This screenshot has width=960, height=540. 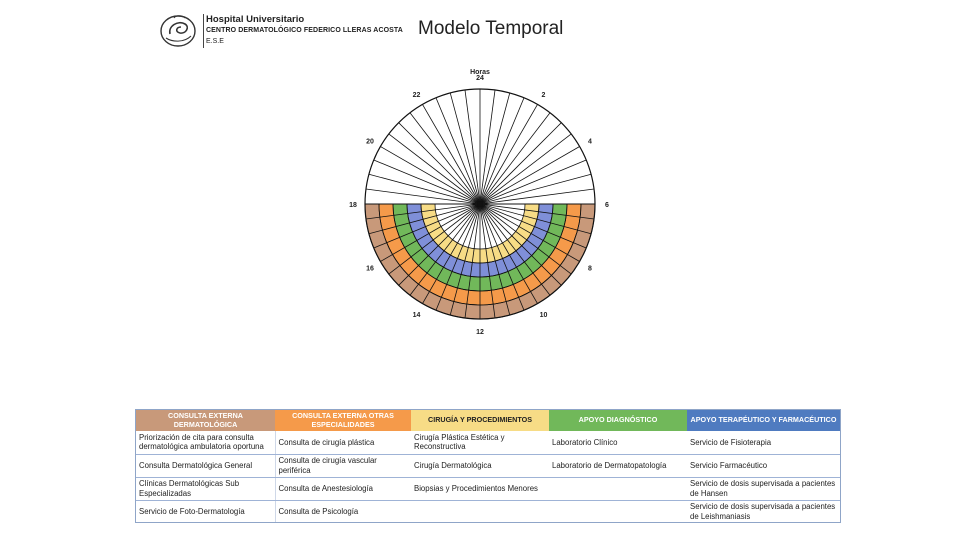 What do you see at coordinates (343, 489) in the screenshot?
I see `table-cell: Consulta de Anestesiología` at bounding box center [343, 489].